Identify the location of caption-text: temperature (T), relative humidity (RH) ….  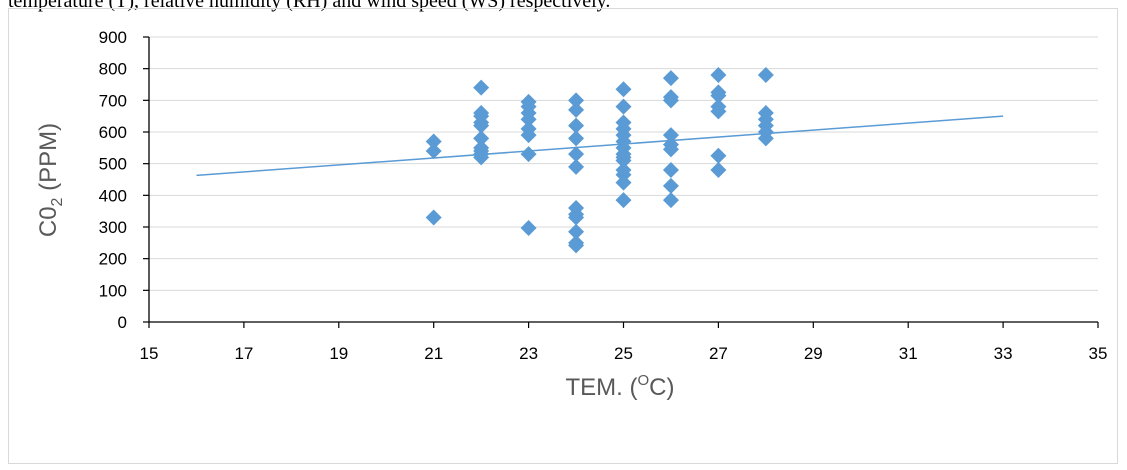
(309, 6).